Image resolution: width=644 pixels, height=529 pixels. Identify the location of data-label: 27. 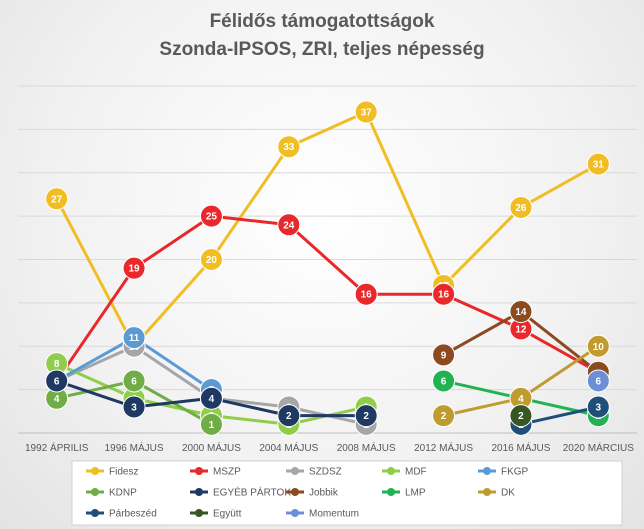
(57, 199).